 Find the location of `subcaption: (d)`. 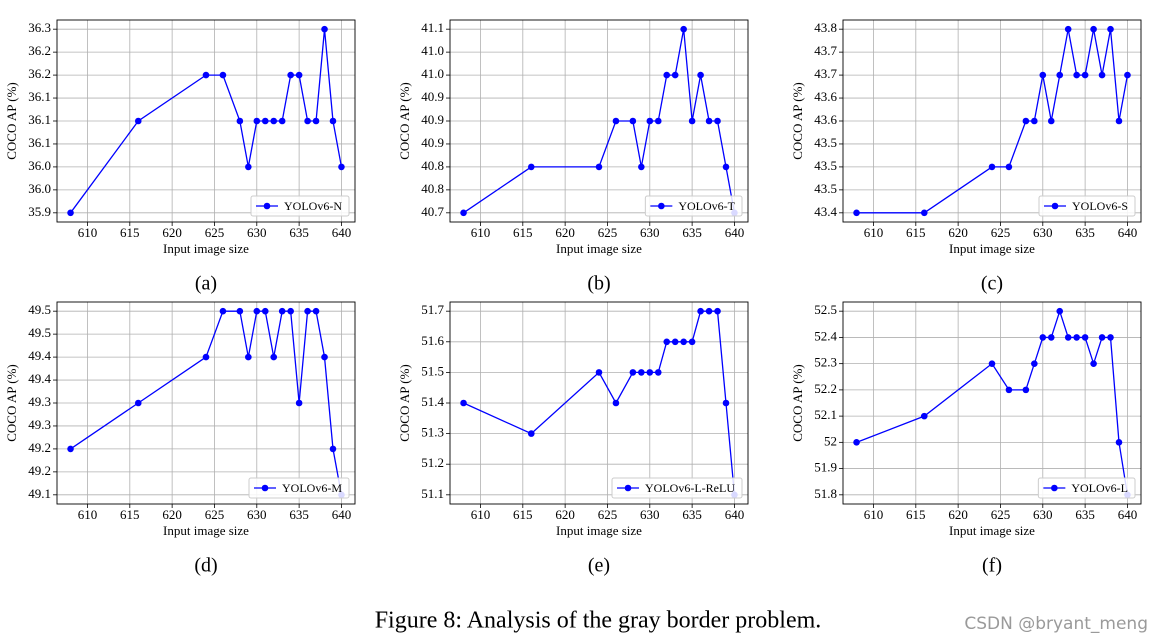

subcaption: (d) is located at coordinates (205, 566).